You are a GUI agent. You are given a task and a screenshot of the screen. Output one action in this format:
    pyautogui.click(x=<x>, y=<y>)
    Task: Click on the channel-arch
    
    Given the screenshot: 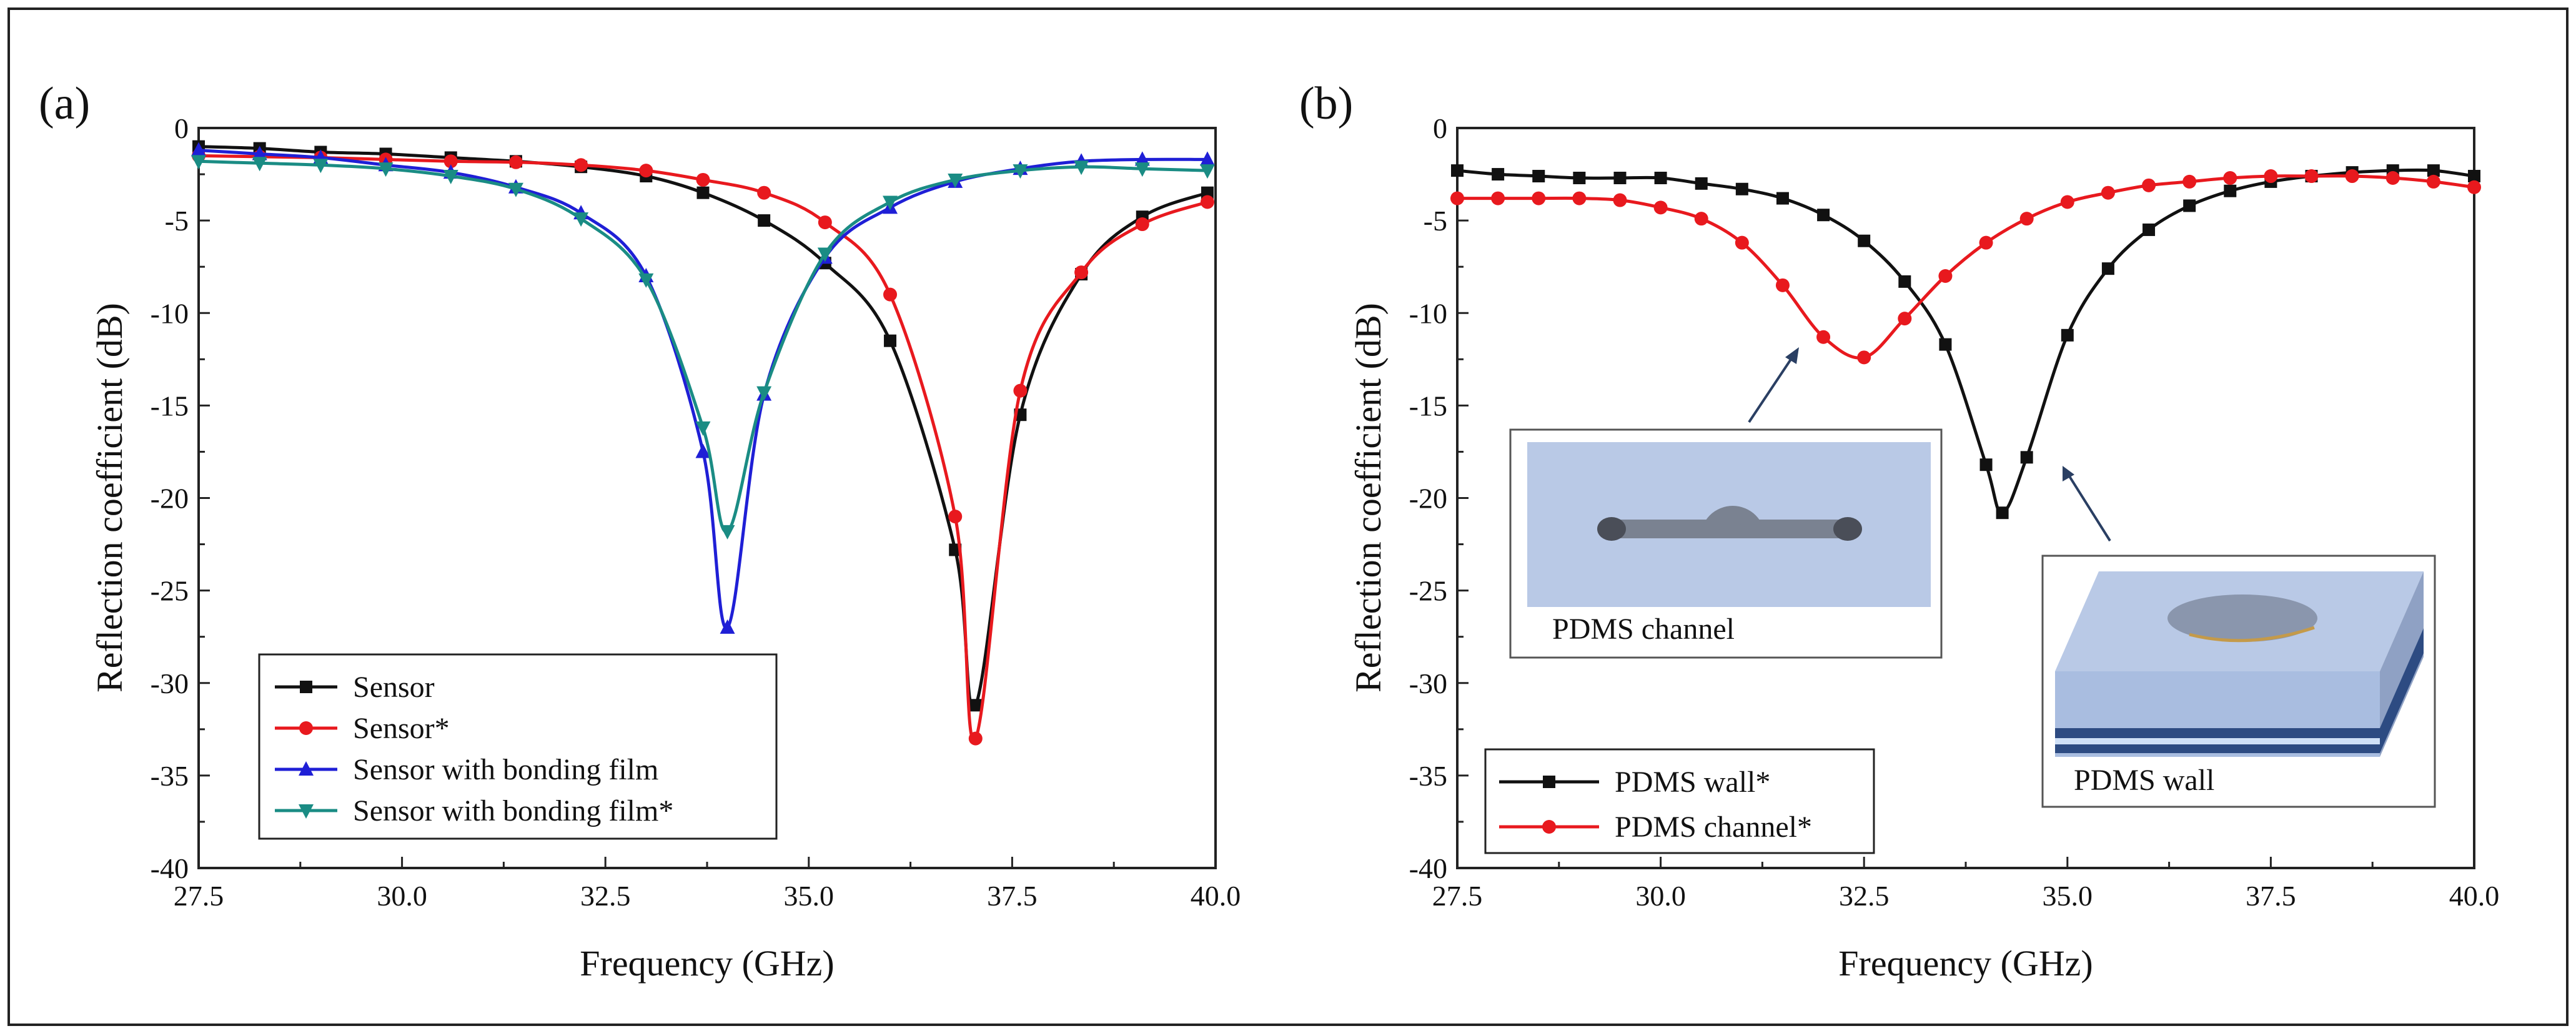 What is the action you would take?
    pyautogui.click(x=1732, y=522)
    